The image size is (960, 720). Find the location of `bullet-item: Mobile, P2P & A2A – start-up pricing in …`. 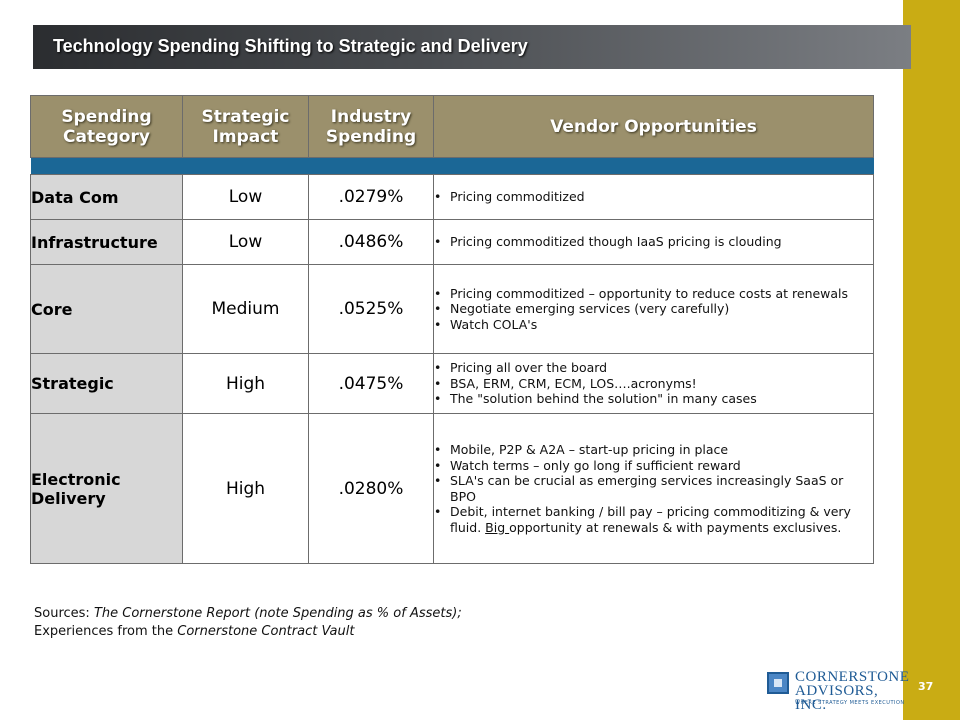

bullet-item: Mobile, P2P & A2A – start-up pricing in … is located at coordinates (653, 450).